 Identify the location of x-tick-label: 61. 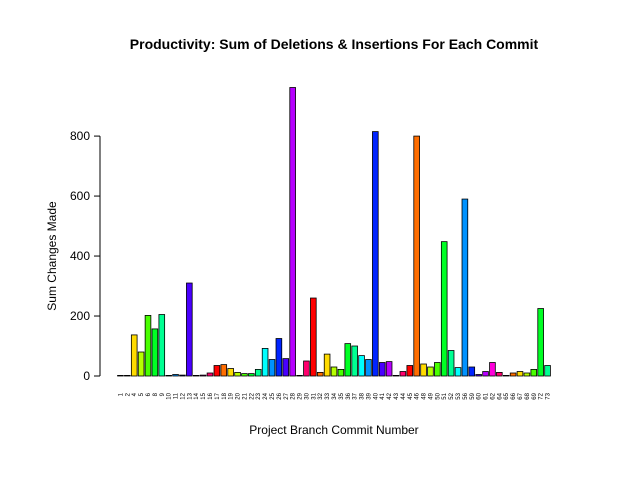
(487, 395).